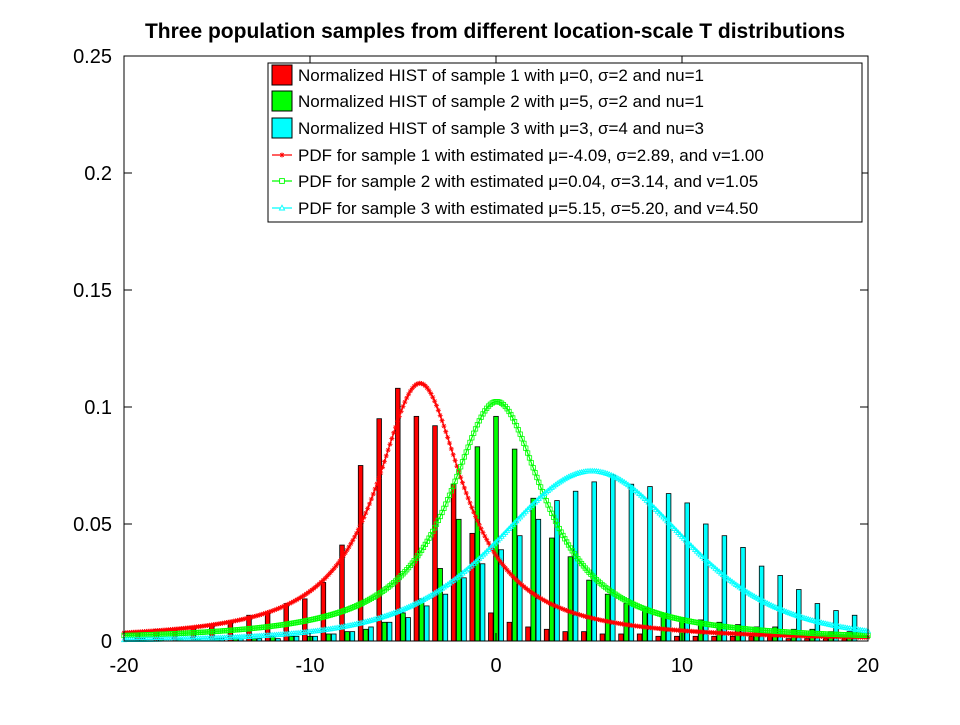  What do you see at coordinates (124, 666) in the screenshot?
I see `x-tick-label: -20` at bounding box center [124, 666].